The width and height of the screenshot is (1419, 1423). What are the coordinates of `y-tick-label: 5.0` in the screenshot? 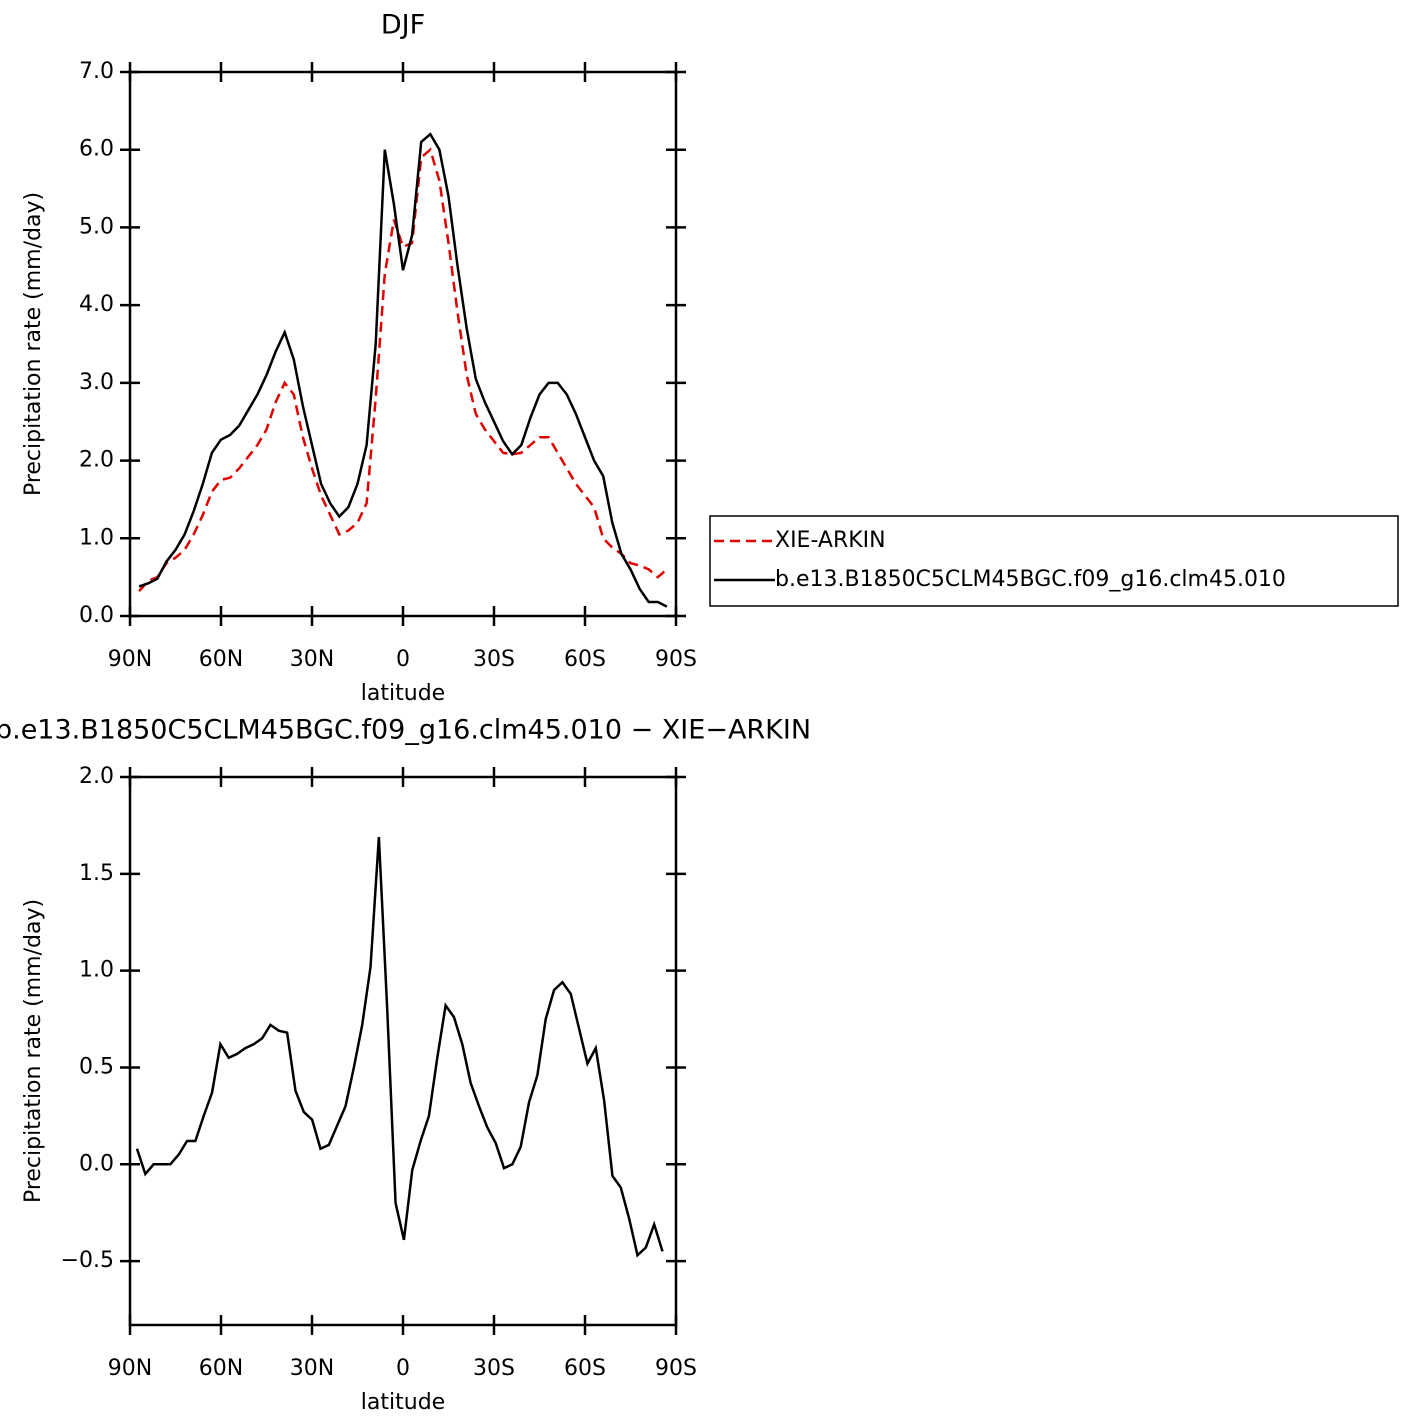 It's located at (96, 226).